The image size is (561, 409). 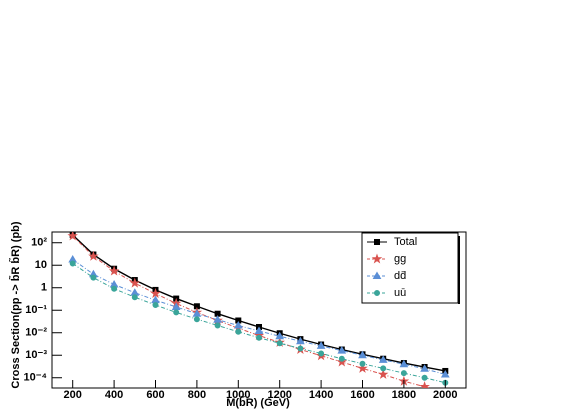 What do you see at coordinates (15, 304) in the screenshot?
I see `y-axis-label: Cross Section(pp -> b̃R b̃R) (pb)` at bounding box center [15, 304].